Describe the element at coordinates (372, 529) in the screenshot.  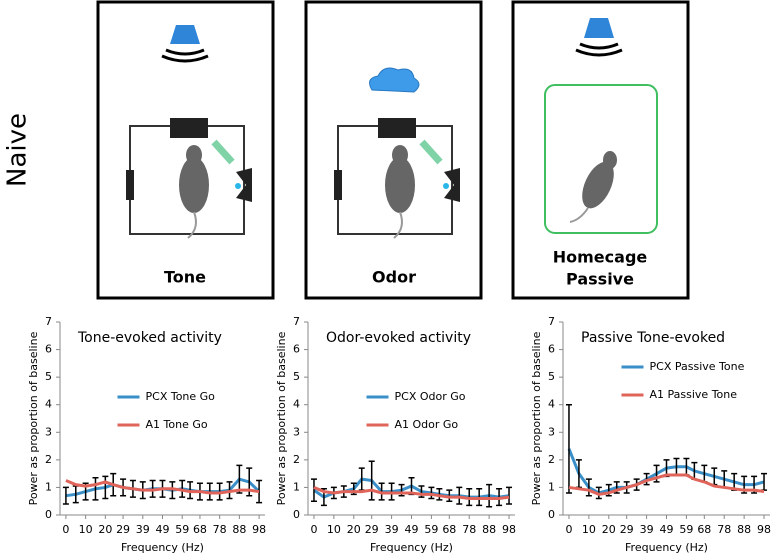
I see `x-tick-label: 29` at that location.